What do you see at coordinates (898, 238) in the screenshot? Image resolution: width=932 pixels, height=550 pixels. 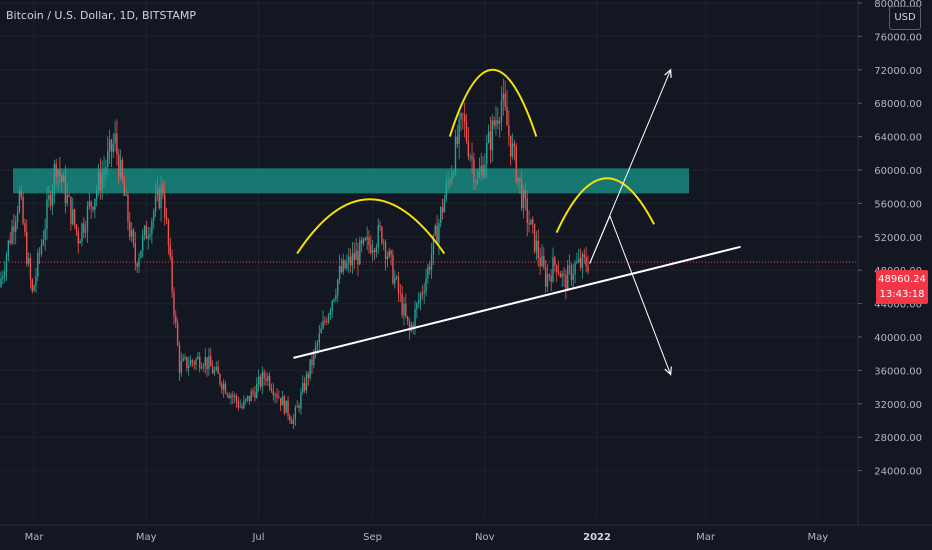 I see `y-tick-label: 52000.00` at bounding box center [898, 238].